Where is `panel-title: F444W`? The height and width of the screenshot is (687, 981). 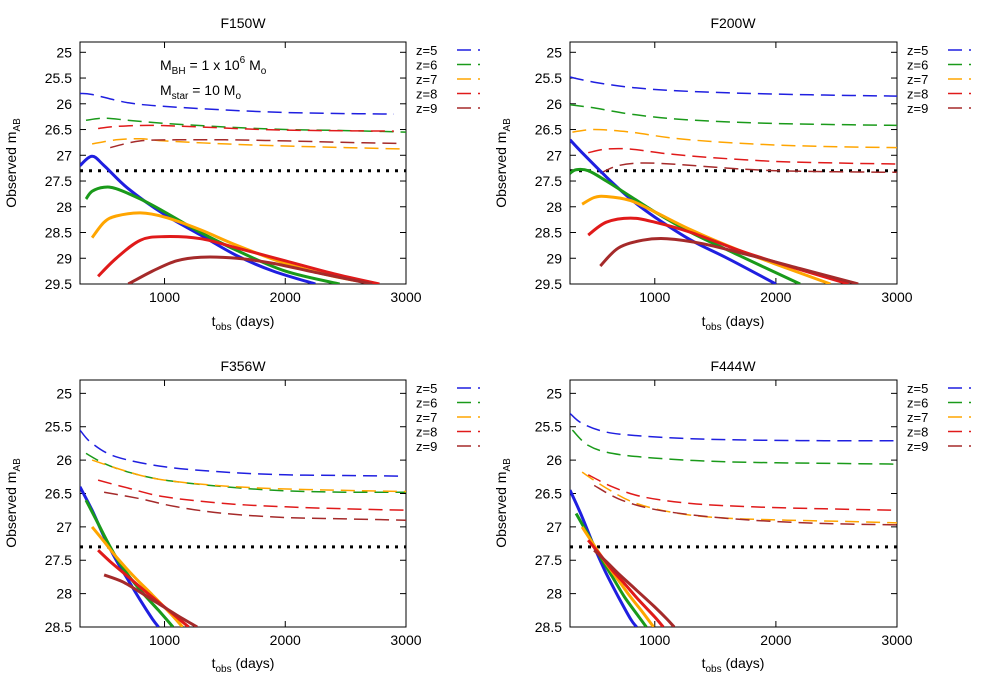 panel-title: F444W is located at coordinates (733, 366).